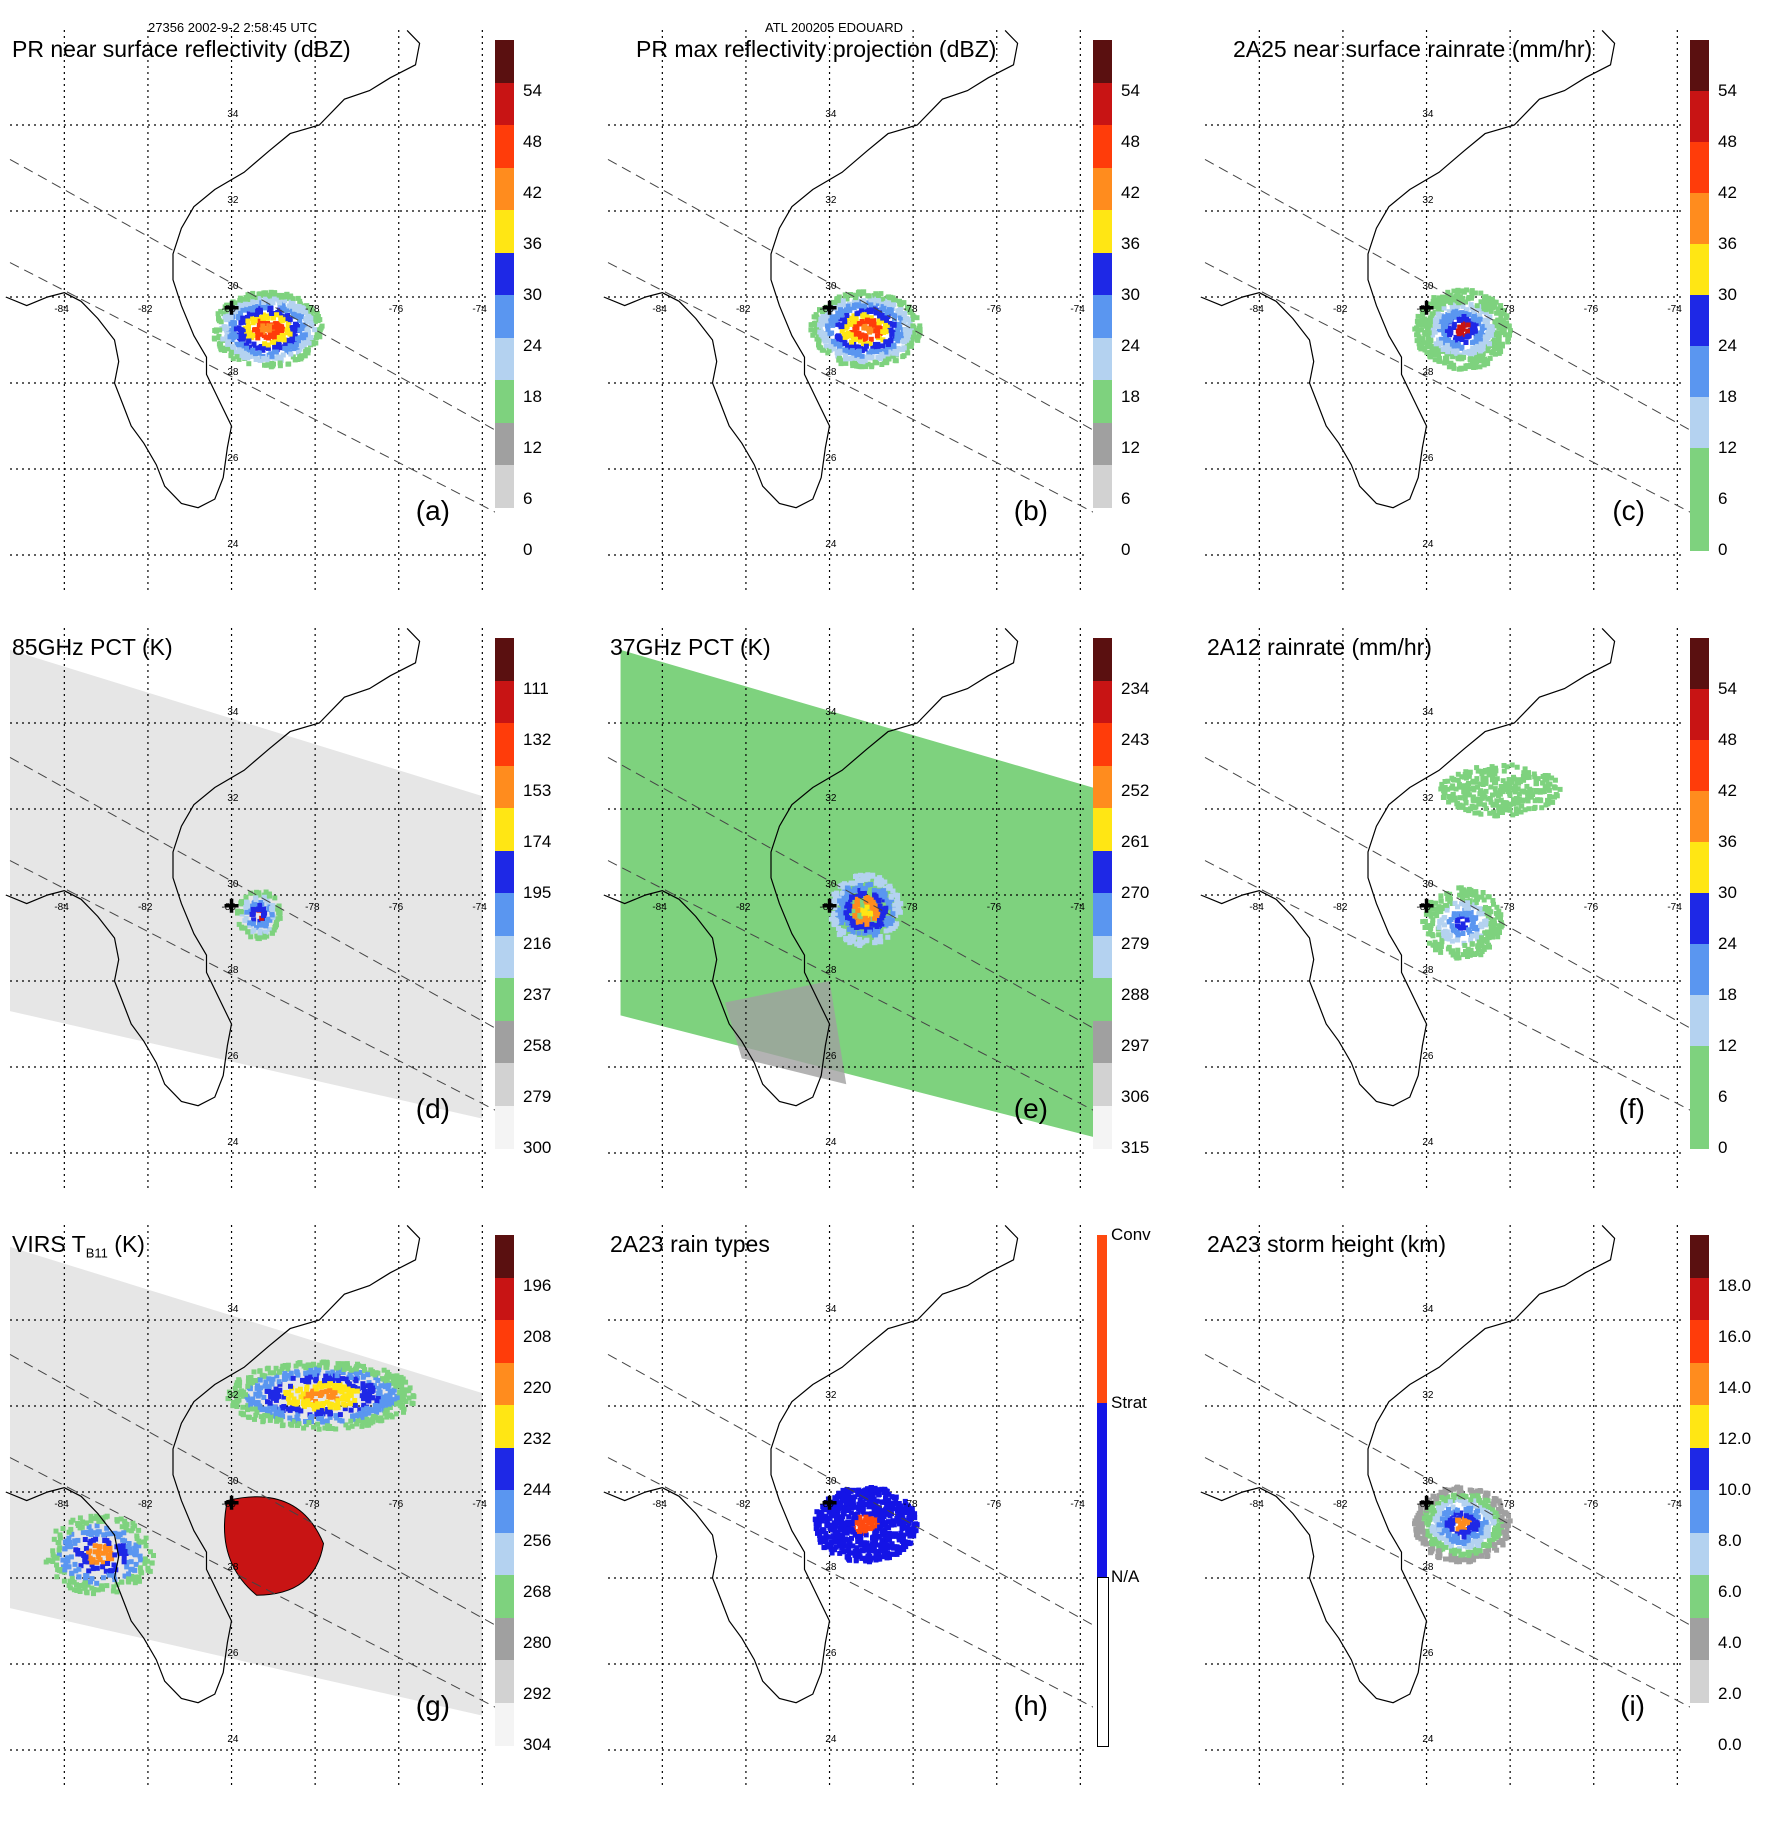  What do you see at coordinates (1125, 550) in the screenshot?
I see `colorbar-tick-label: 0` at bounding box center [1125, 550].